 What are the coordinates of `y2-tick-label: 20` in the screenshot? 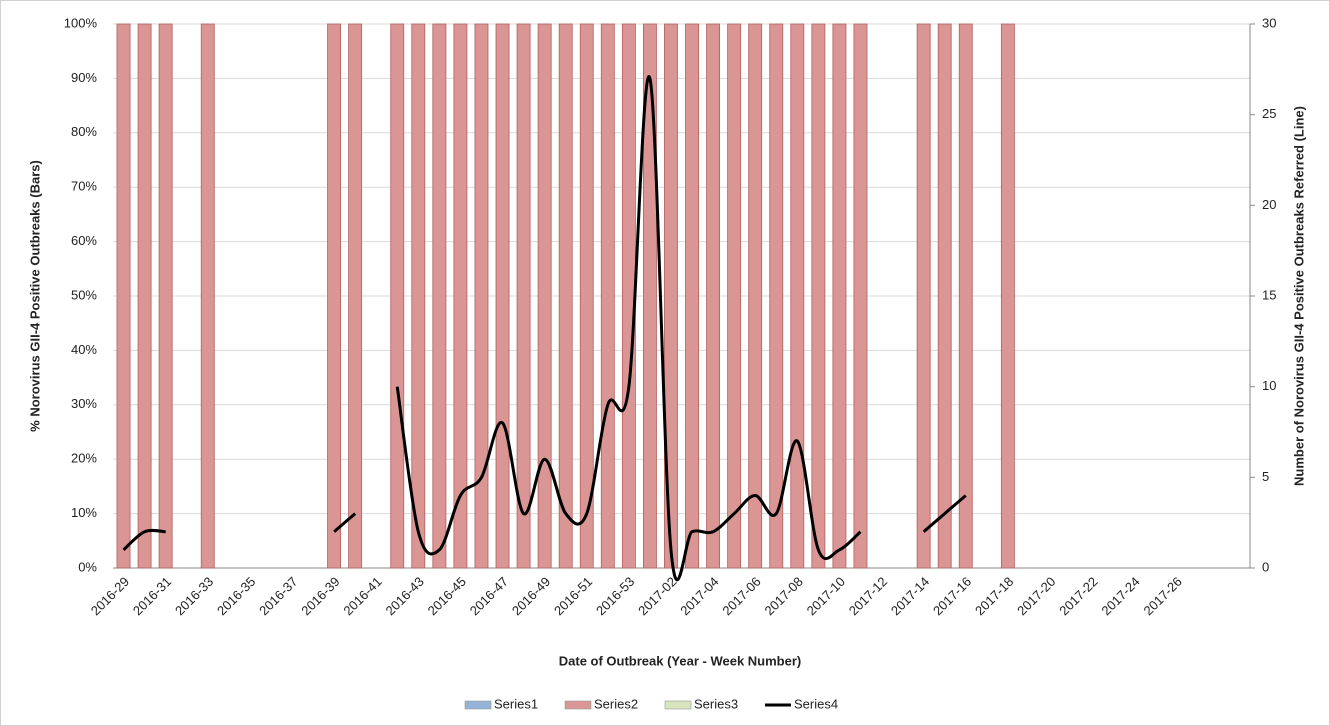 It's located at (1269, 204).